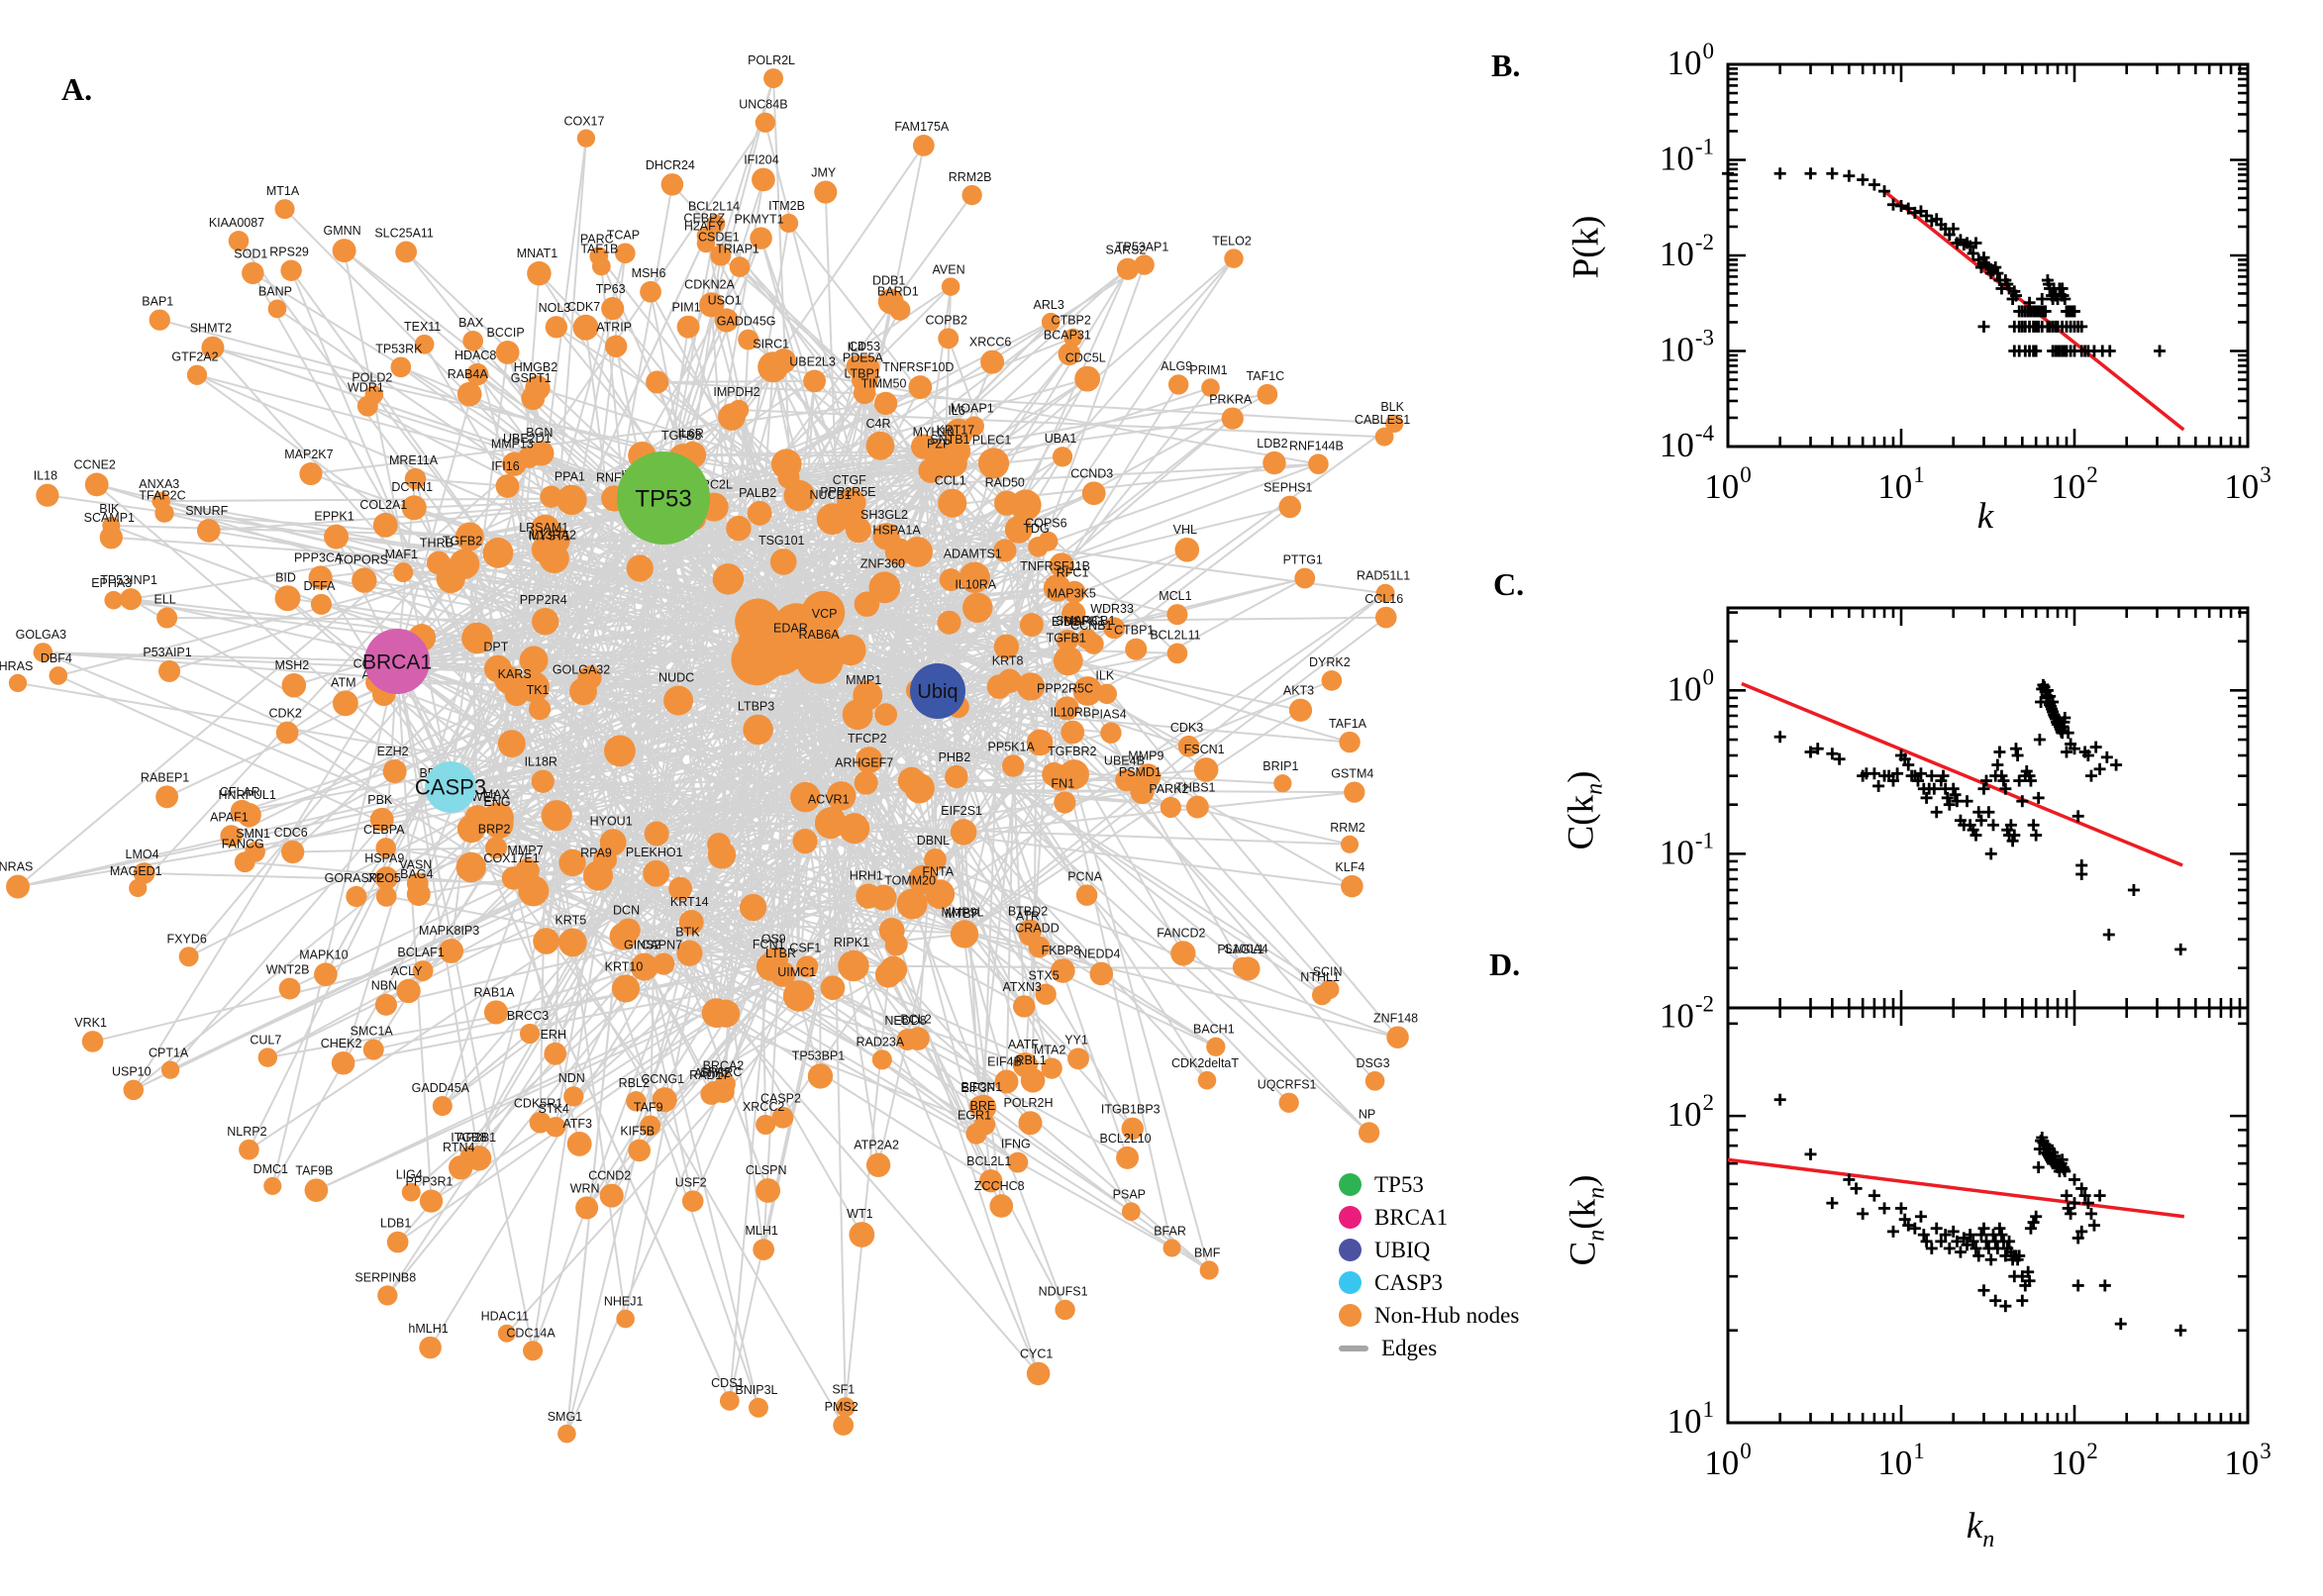 Image resolution: width=2323 pixels, height=1596 pixels. What do you see at coordinates (412, 487) in the screenshot?
I see `gene-node-label: DCTN1` at bounding box center [412, 487].